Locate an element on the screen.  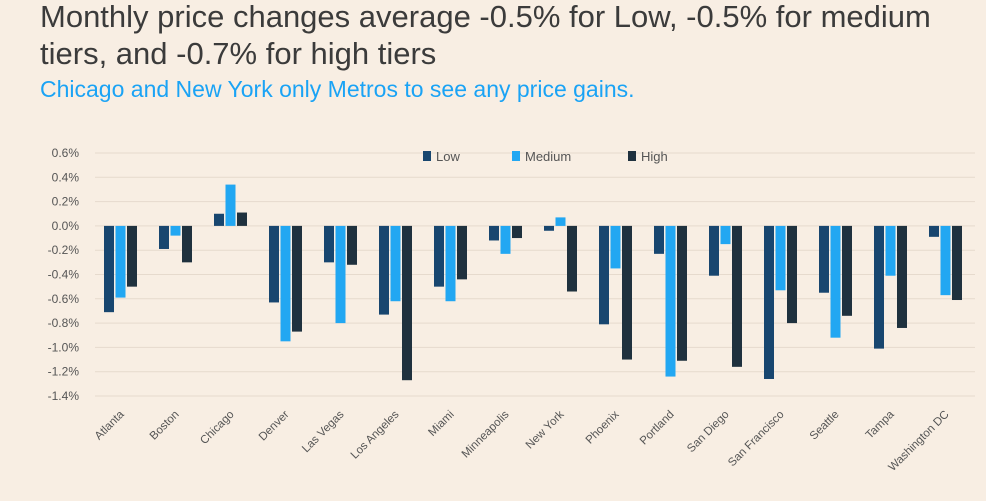
y-tick-label: -0.2% is located at coordinates (64, 250).